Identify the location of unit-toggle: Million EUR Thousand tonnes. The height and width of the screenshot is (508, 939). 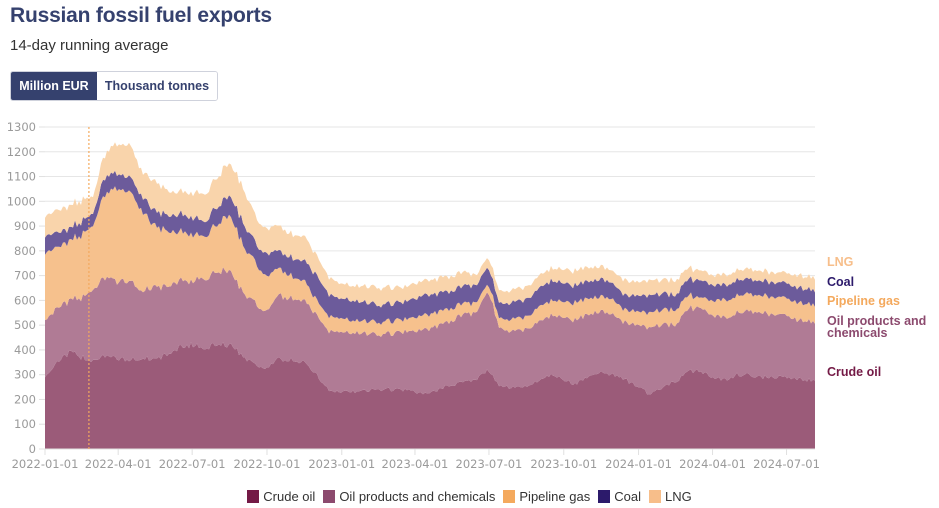
(114, 86).